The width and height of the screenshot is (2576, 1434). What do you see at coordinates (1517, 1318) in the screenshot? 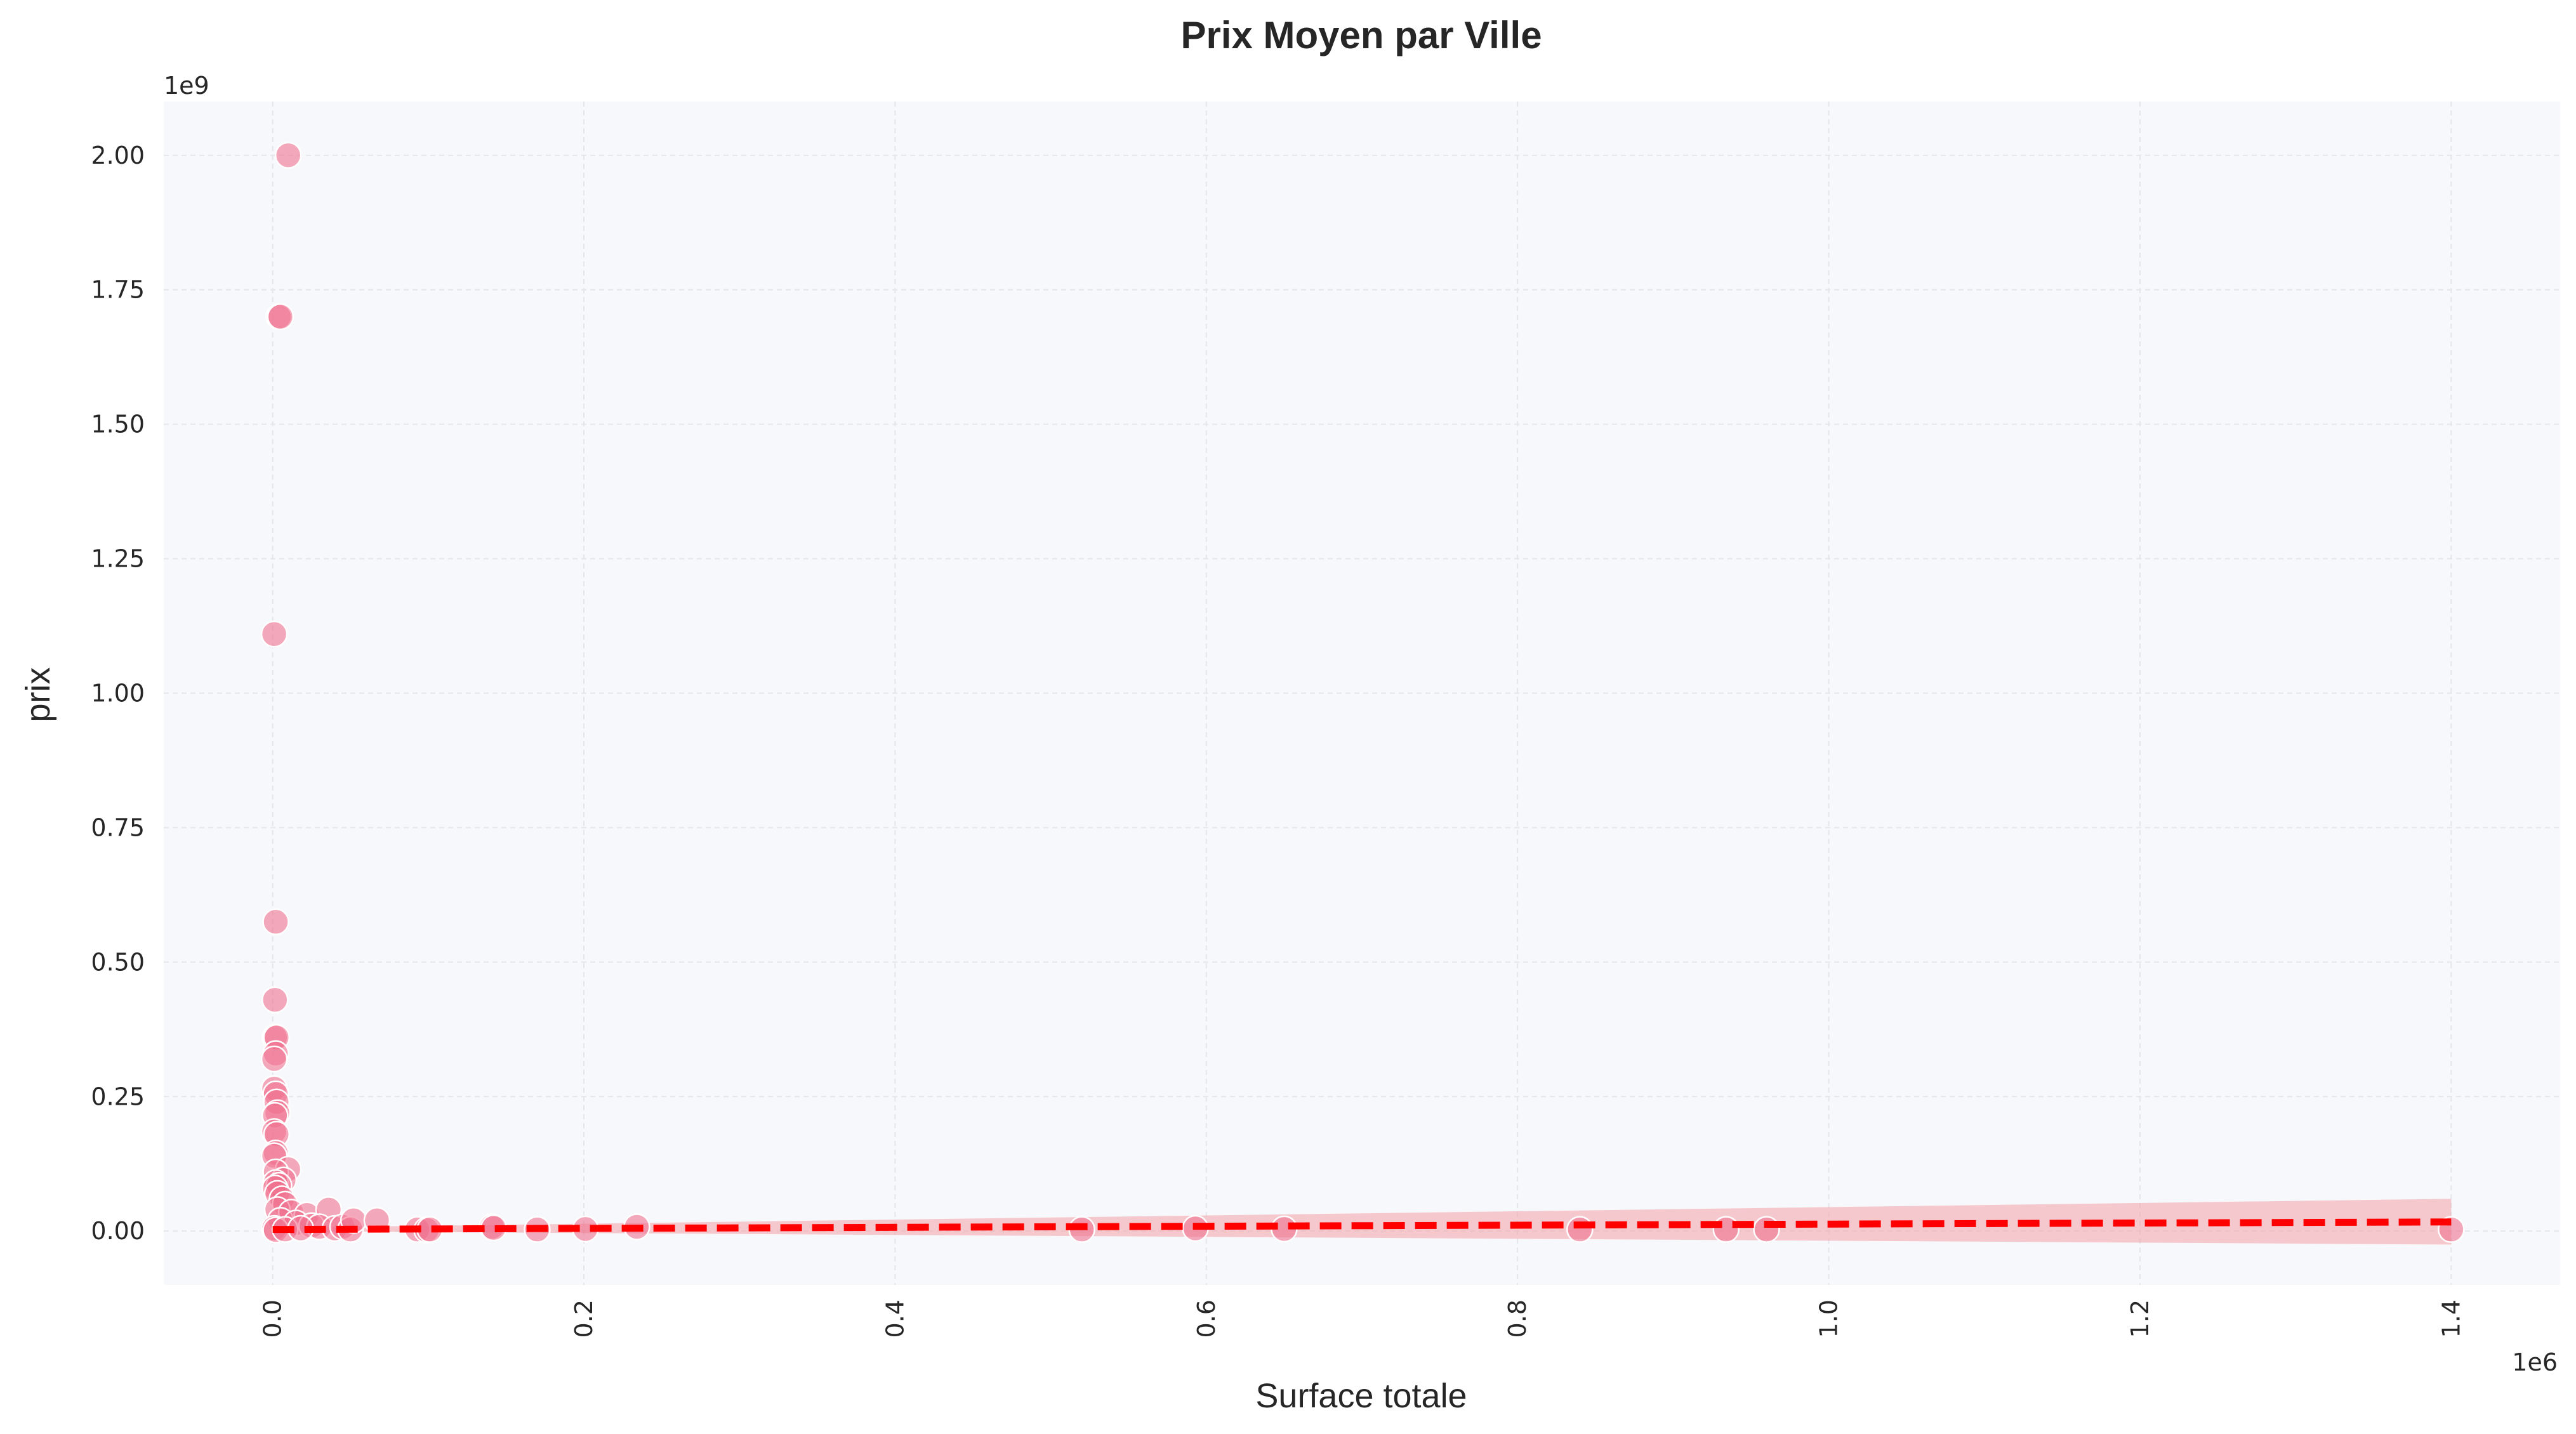
I see `x-tick-label: 0.8` at bounding box center [1517, 1318].